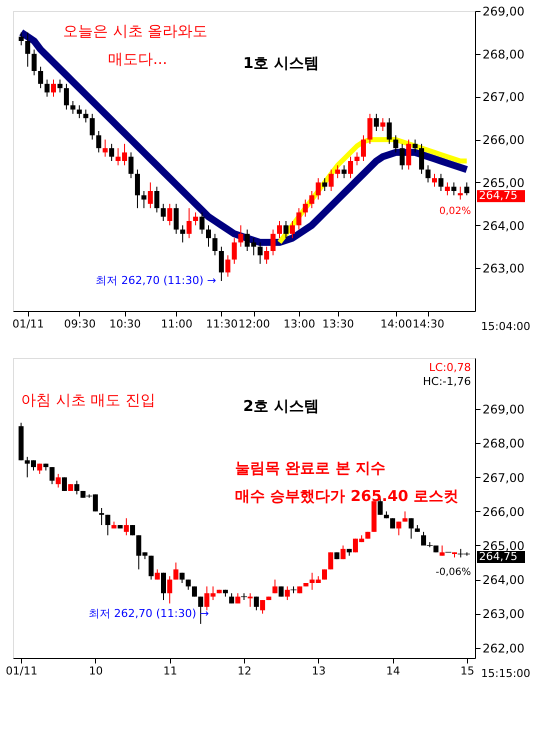 This screenshot has height=740, width=555. I want to click on text: 15:15:00, so click(505, 673).